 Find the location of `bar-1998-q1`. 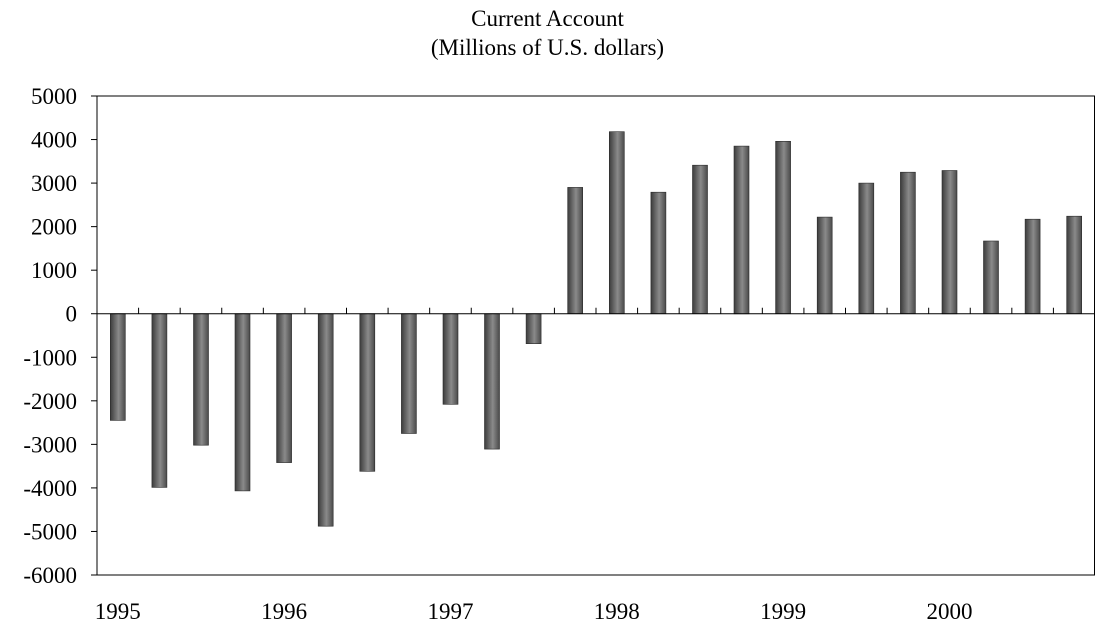

bar-1998-q1 is located at coordinates (616, 222).